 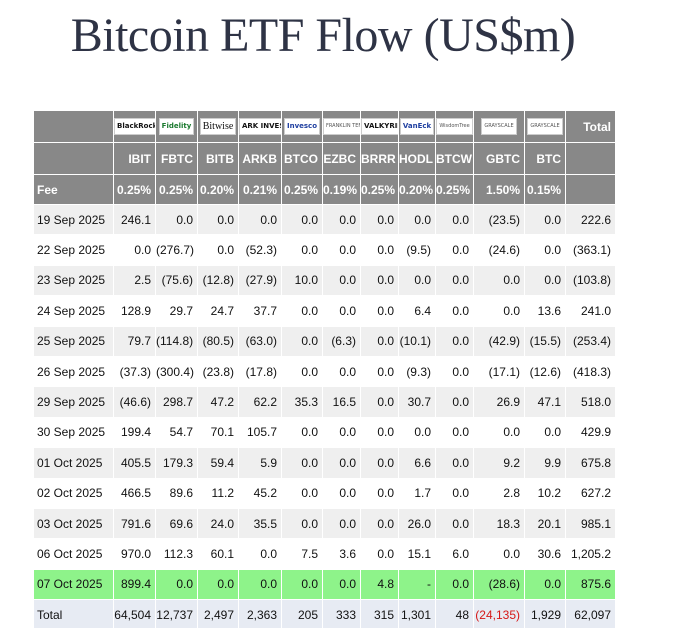 What do you see at coordinates (590, 613) in the screenshot?
I see `total-cell: 62,097` at bounding box center [590, 613].